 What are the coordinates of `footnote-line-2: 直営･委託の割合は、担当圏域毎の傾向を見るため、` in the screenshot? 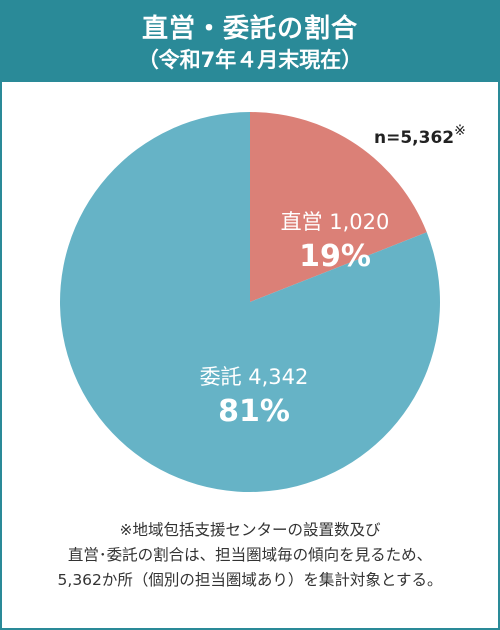 It's located at (250, 555).